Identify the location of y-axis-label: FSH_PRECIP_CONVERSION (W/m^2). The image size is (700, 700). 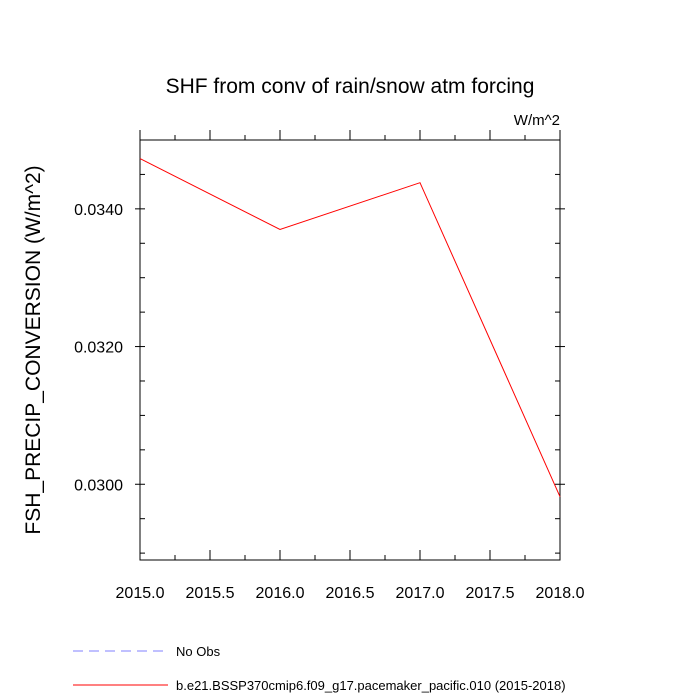
(33, 349).